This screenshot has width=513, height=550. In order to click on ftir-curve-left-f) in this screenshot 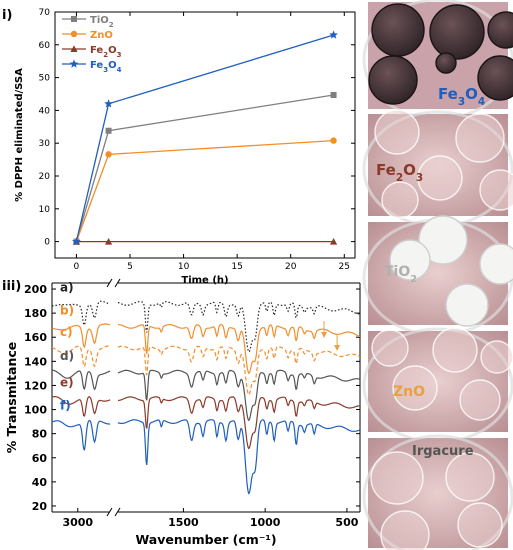, I will do `click(80, 435)`.